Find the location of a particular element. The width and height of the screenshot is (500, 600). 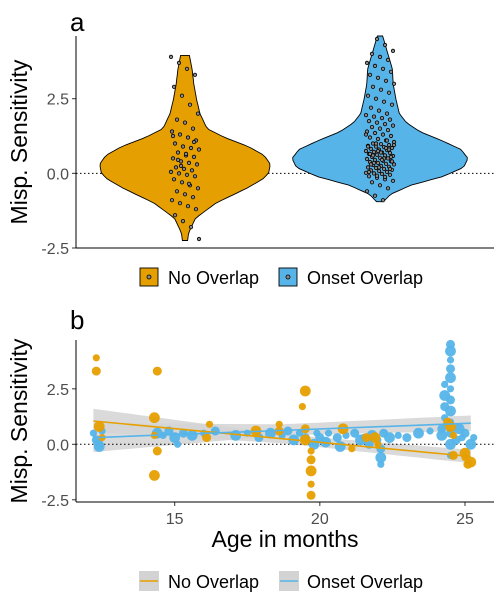

panel-a-legend: No Overlap Onset Overlap is located at coordinates (281, 277).